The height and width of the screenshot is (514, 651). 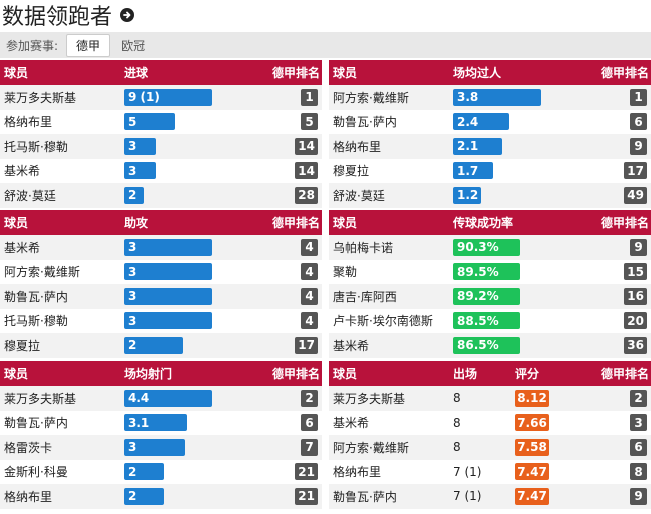 What do you see at coordinates (527, 374) in the screenshot?
I see `column-header-rating: 评分` at bounding box center [527, 374].